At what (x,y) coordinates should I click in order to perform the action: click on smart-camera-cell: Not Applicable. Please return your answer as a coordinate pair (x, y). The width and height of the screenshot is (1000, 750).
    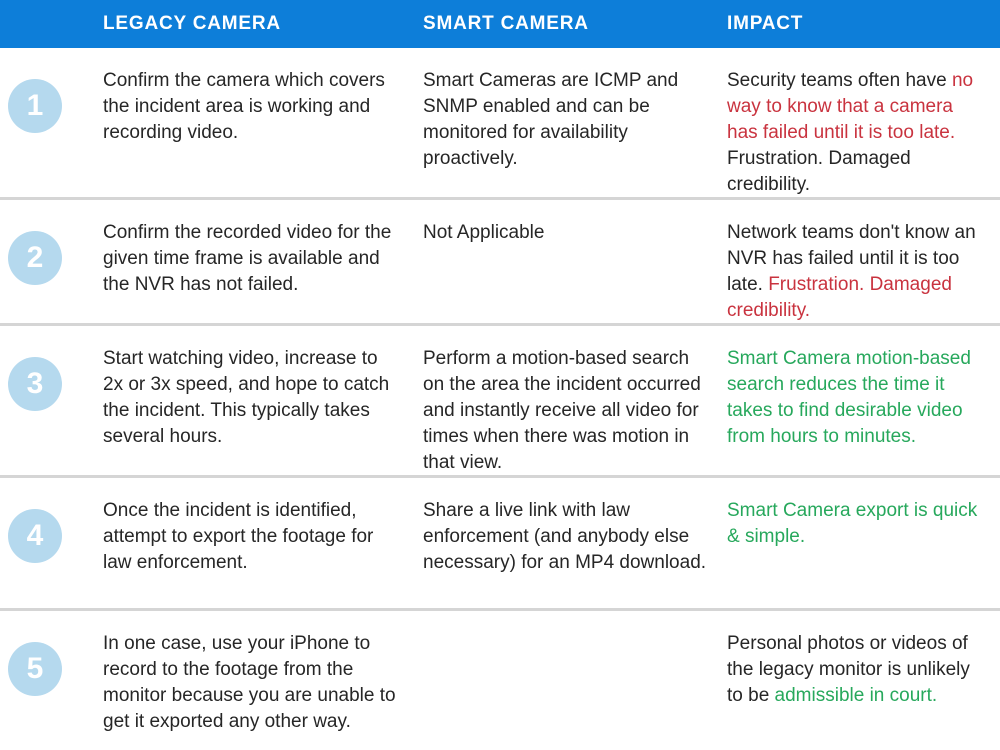
    Looking at the image, I should click on (575, 261).